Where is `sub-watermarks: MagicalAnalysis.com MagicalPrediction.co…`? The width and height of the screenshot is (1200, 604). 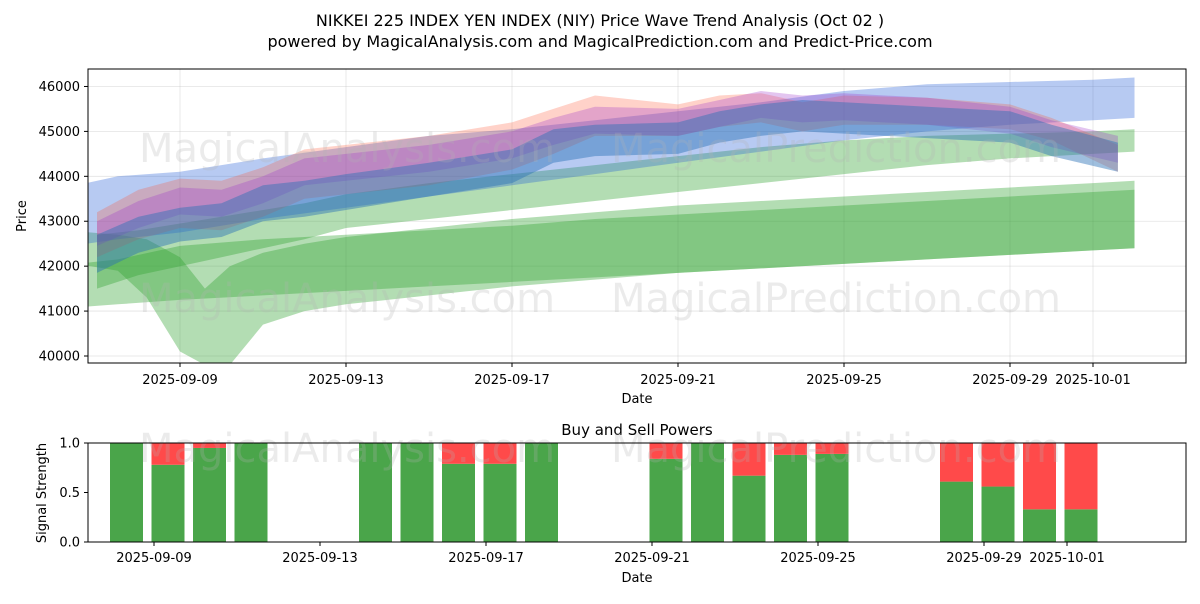
sub-watermarks: MagicalAnalysis.com MagicalPrediction.co… is located at coordinates (600, 449).